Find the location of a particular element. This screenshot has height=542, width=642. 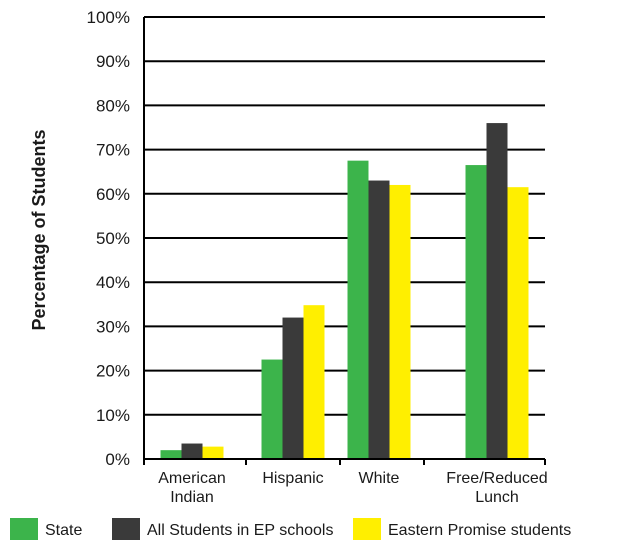

x-axis is located at coordinates (344, 461).